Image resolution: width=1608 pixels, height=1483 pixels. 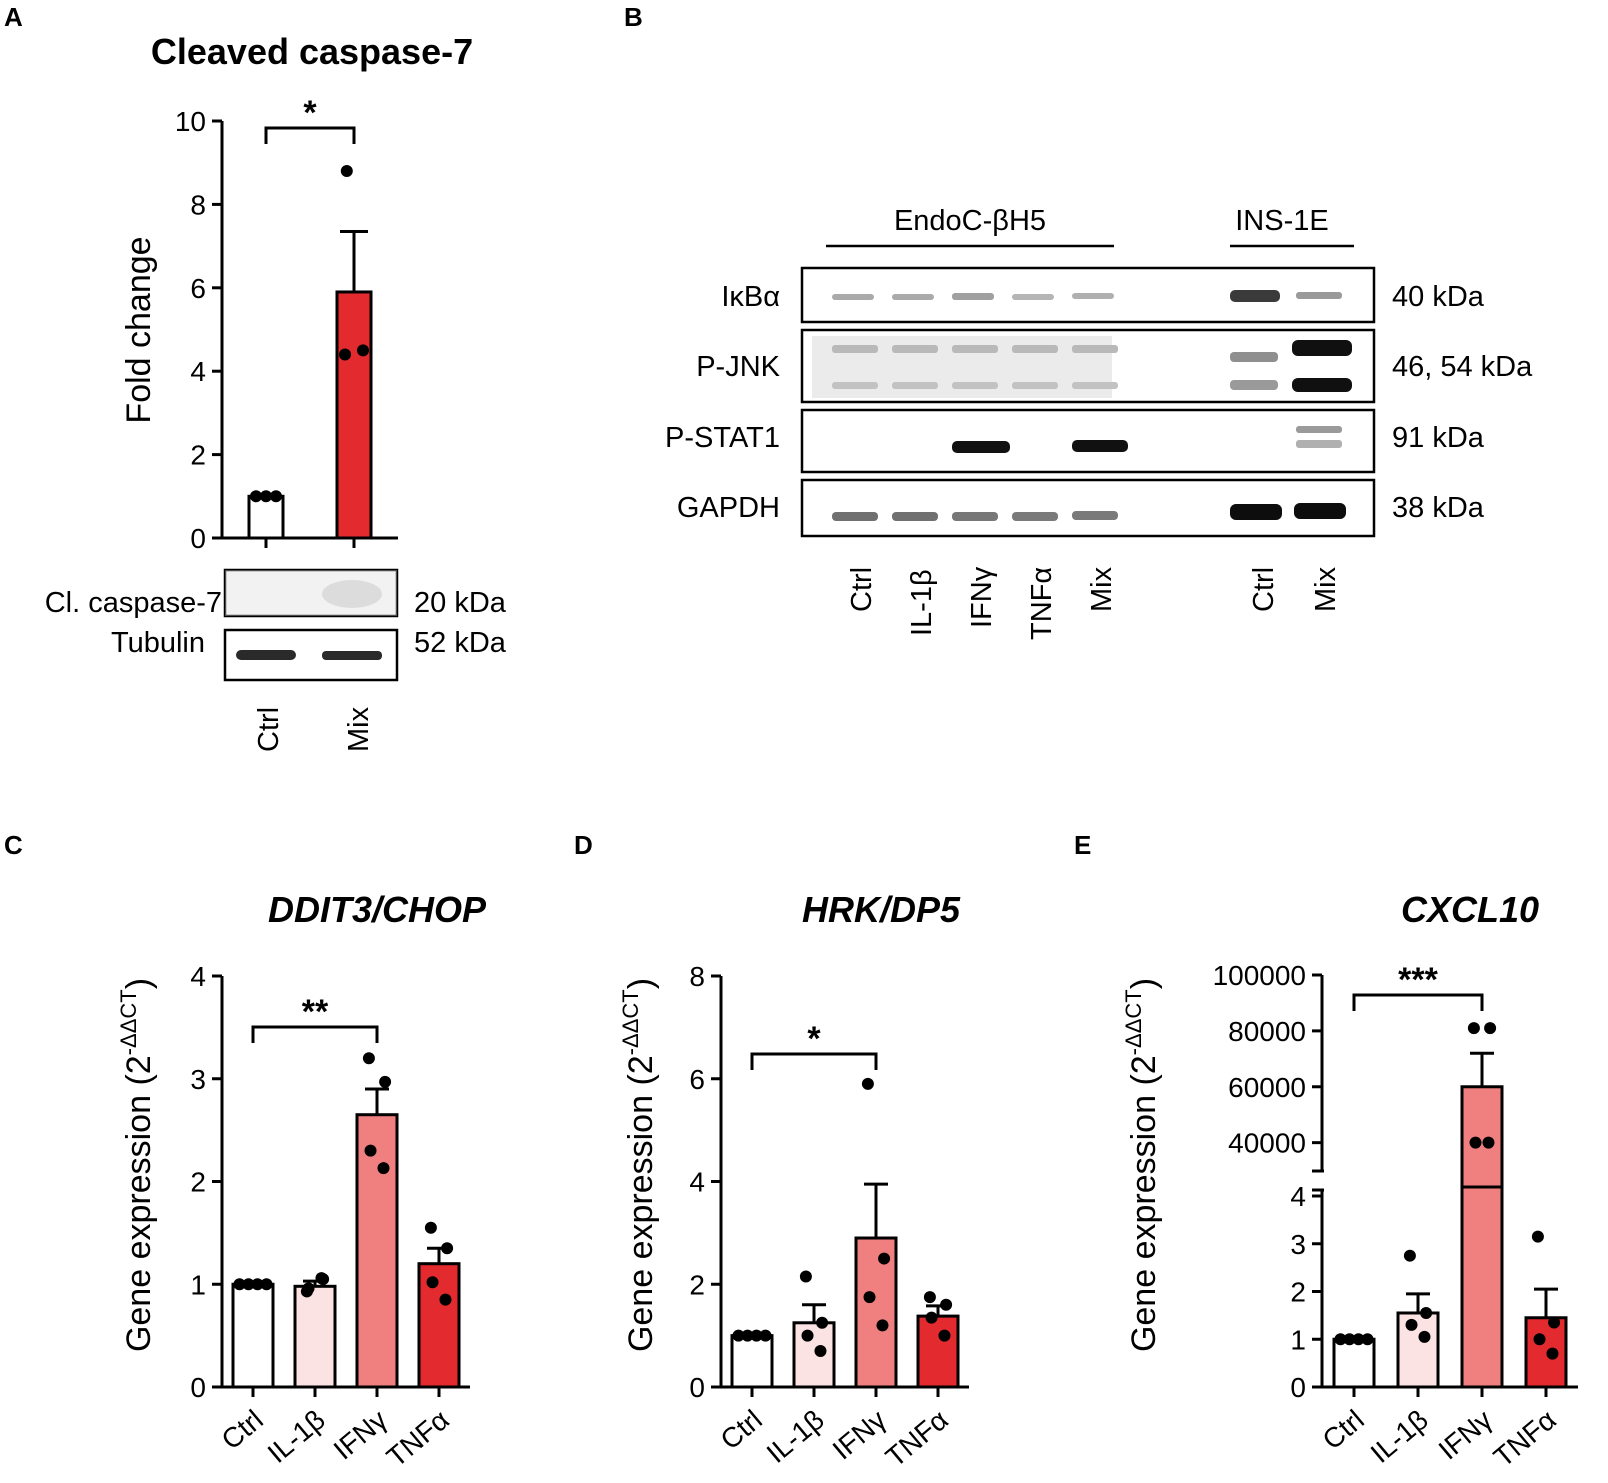 I want to click on chart-c-title: DDIT3/CHOP, so click(x=377, y=909).